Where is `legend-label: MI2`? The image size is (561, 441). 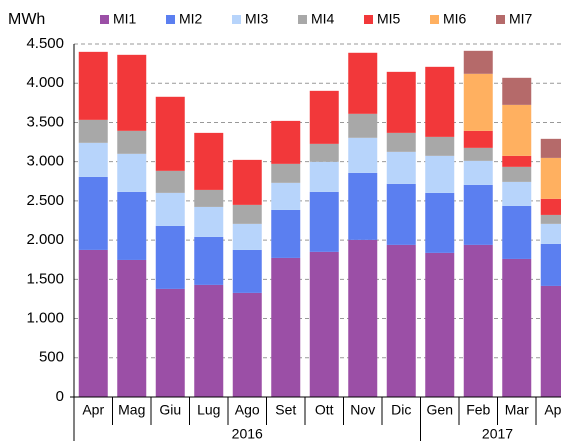 legend-label: MI2 is located at coordinates (191, 19).